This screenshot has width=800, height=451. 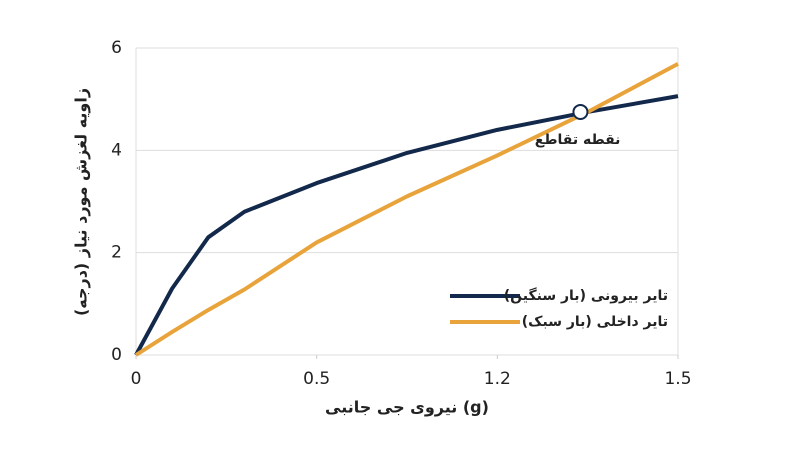 I want to click on y-tick-label: 2, so click(x=116, y=253).